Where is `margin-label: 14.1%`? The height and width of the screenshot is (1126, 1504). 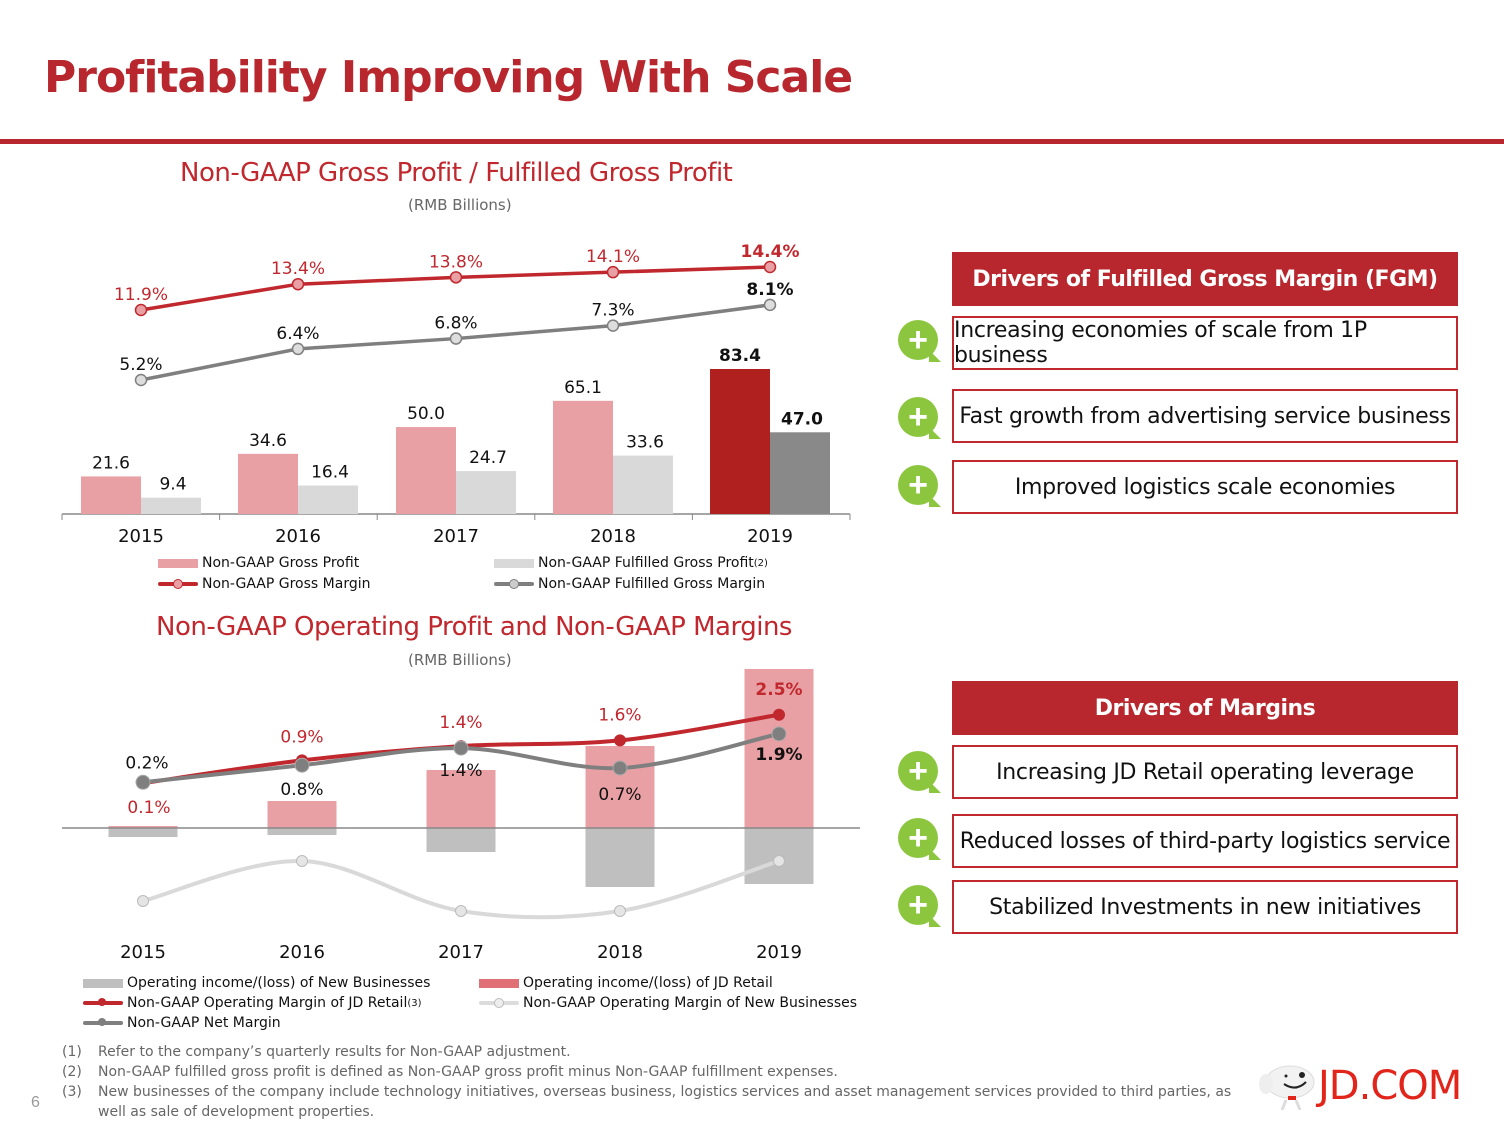
margin-label: 14.1% is located at coordinates (613, 257).